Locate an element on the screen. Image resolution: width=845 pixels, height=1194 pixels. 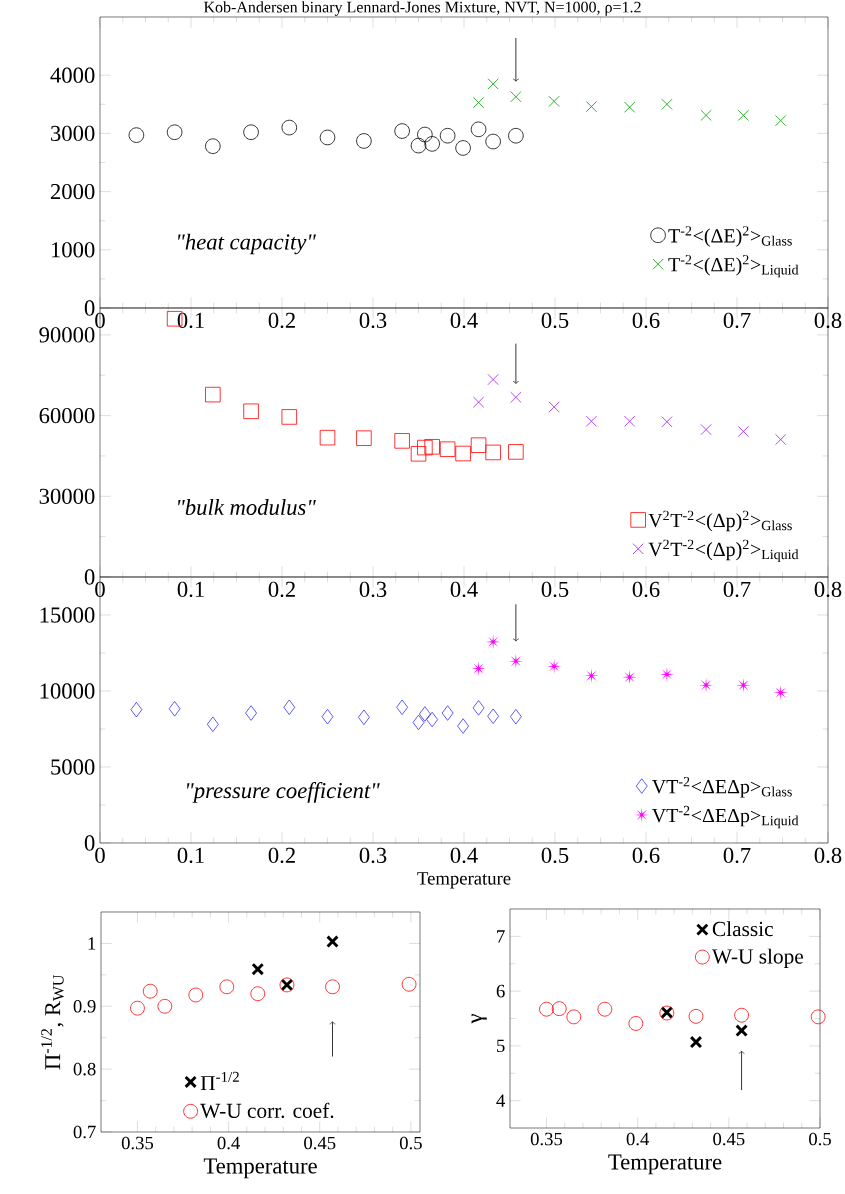
y-axis-title: Π$^{-1/2}$, R$_{WU}$ is located at coordinates (52, 1022).